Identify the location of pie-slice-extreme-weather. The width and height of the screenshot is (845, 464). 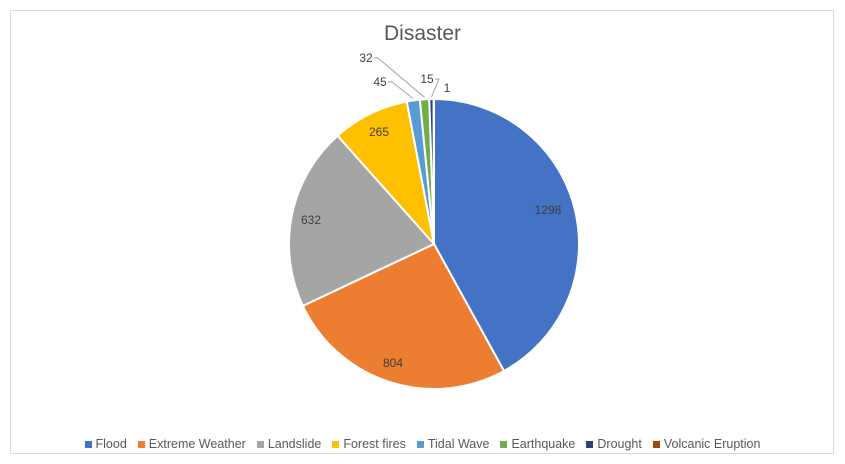
(403, 316).